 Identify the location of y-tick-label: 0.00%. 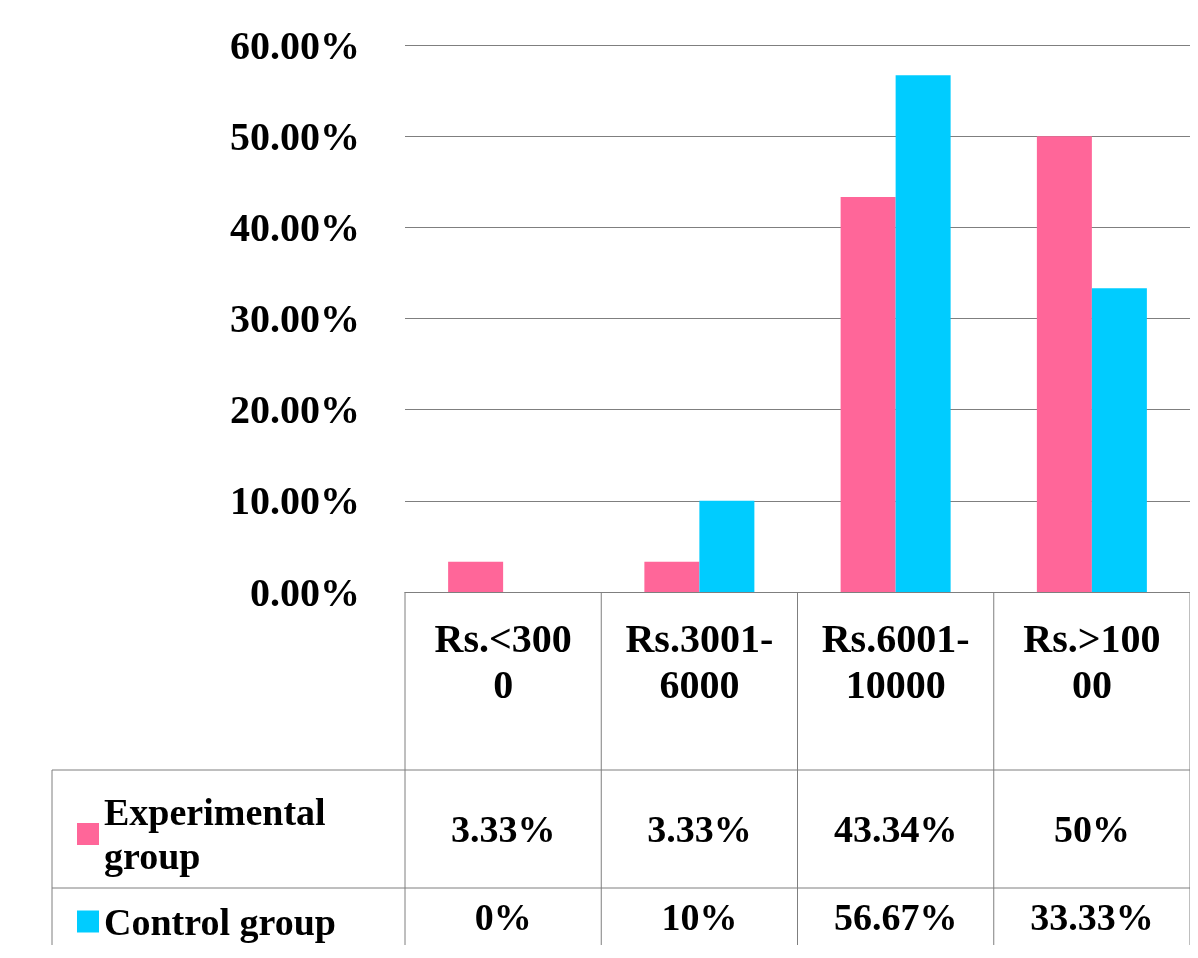
(305, 592).